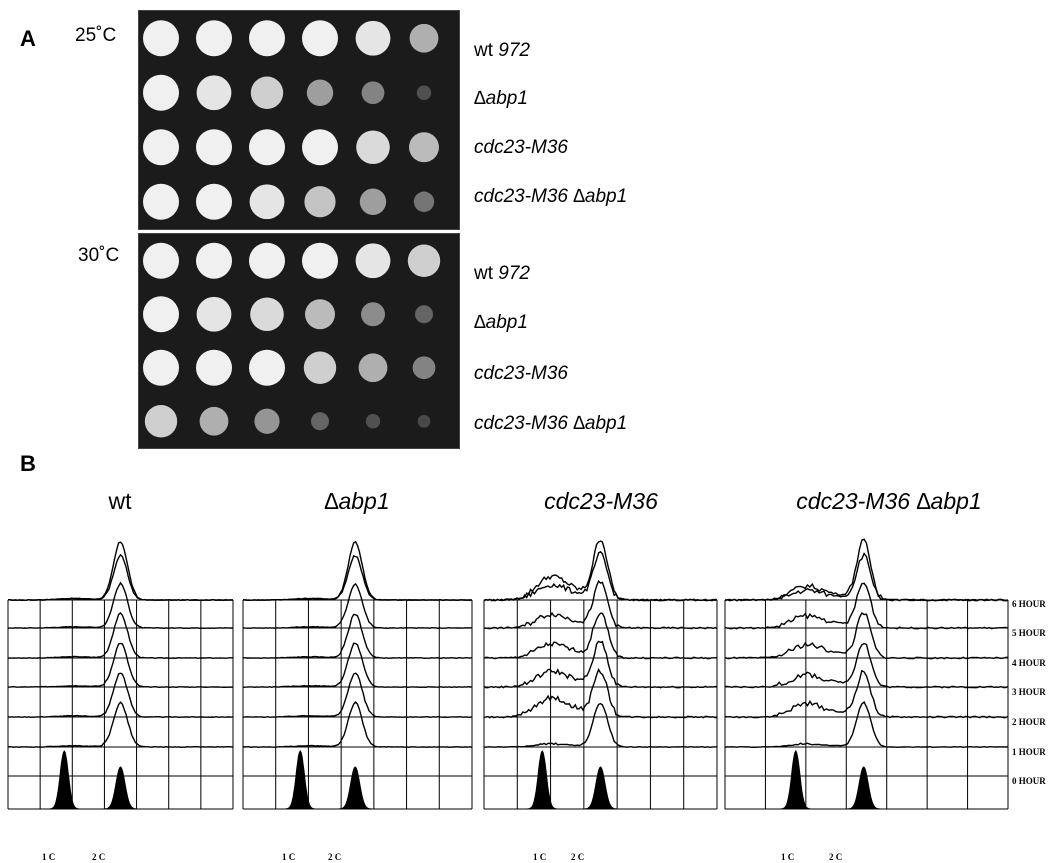 The width and height of the screenshot is (1061, 863). What do you see at coordinates (788, 857) in the screenshot?
I see `x-label-1c-cdc23-abp1: 1 C` at bounding box center [788, 857].